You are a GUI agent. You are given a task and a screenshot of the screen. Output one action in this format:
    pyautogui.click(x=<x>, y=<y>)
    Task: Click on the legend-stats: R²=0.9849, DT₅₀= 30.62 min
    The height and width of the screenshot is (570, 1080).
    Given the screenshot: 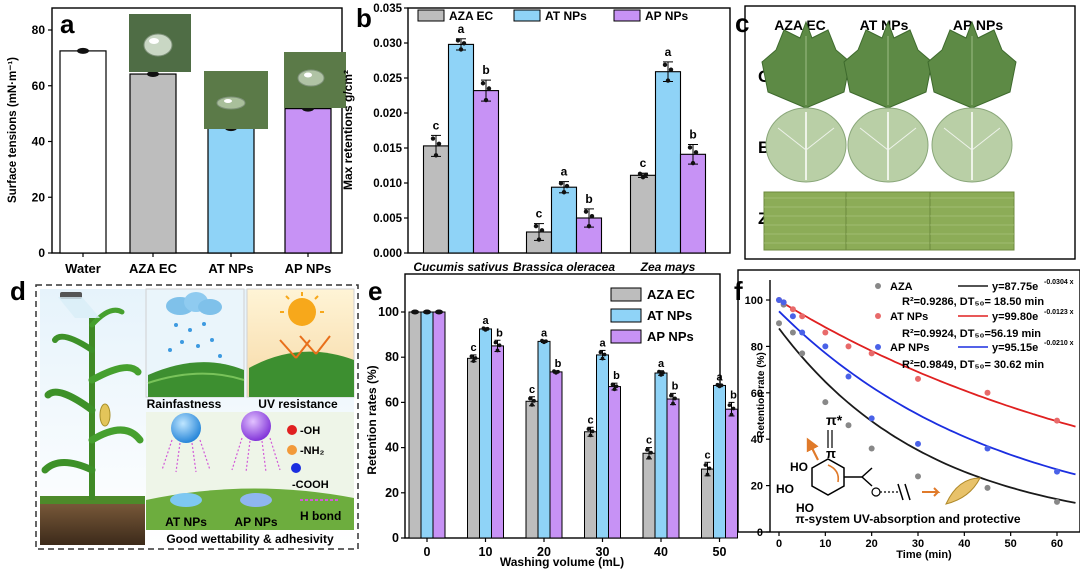 What is the action you would take?
    pyautogui.click(x=973, y=365)
    